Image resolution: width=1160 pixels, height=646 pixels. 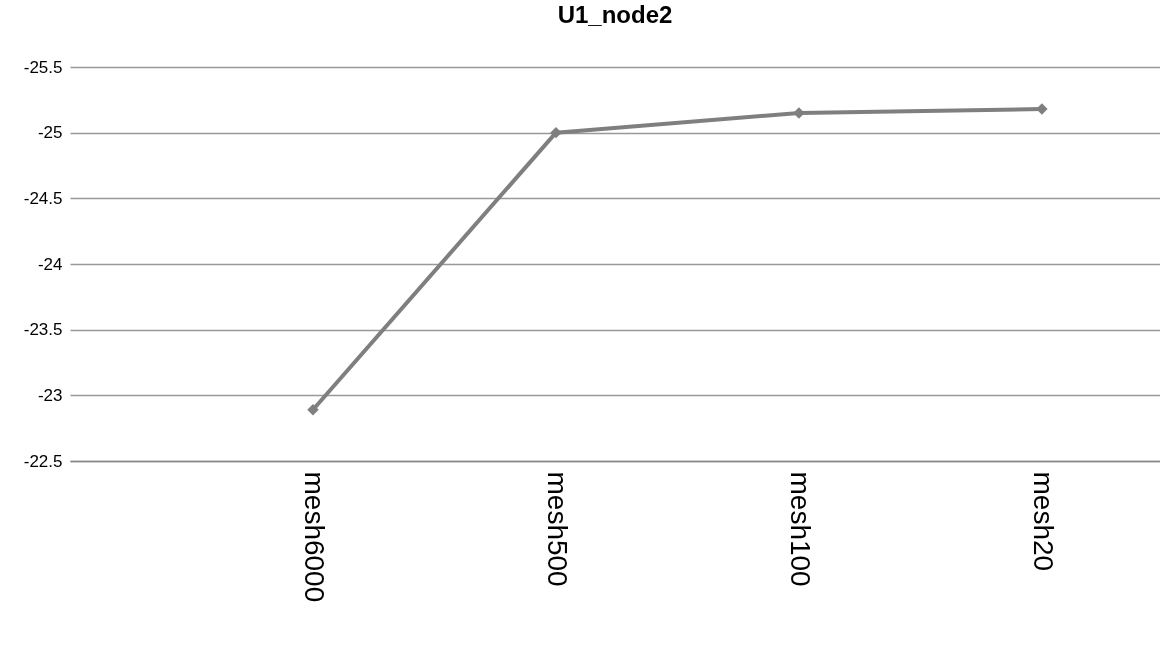 What do you see at coordinates (43, 461) in the screenshot?
I see `y-tick-label: -22.5` at bounding box center [43, 461].